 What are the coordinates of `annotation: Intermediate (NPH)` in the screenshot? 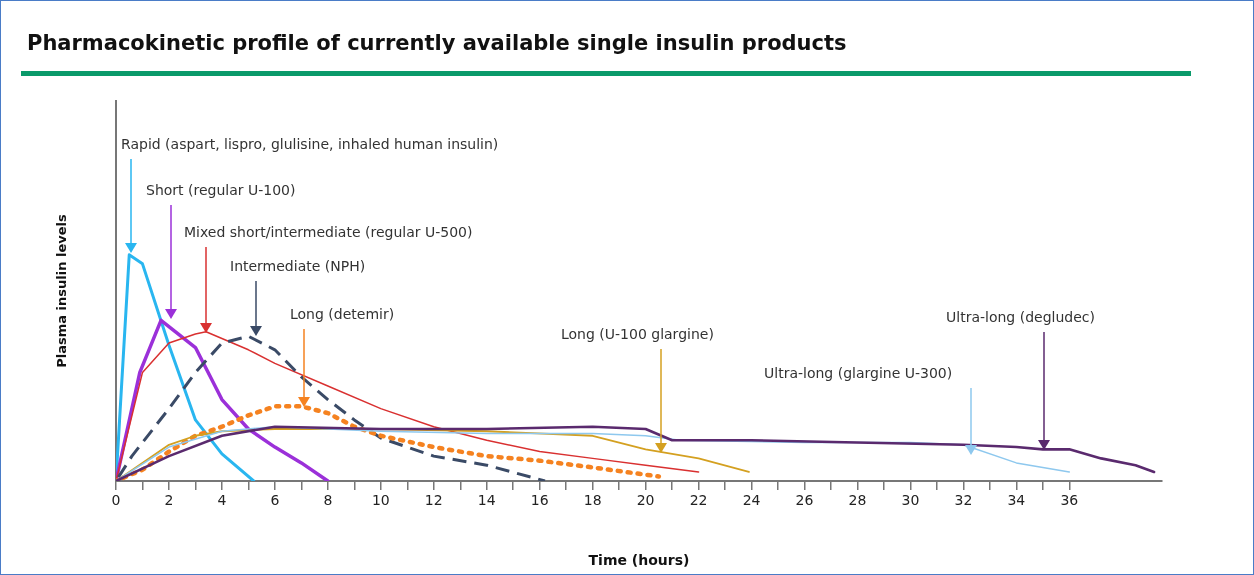 It's located at (298, 266).